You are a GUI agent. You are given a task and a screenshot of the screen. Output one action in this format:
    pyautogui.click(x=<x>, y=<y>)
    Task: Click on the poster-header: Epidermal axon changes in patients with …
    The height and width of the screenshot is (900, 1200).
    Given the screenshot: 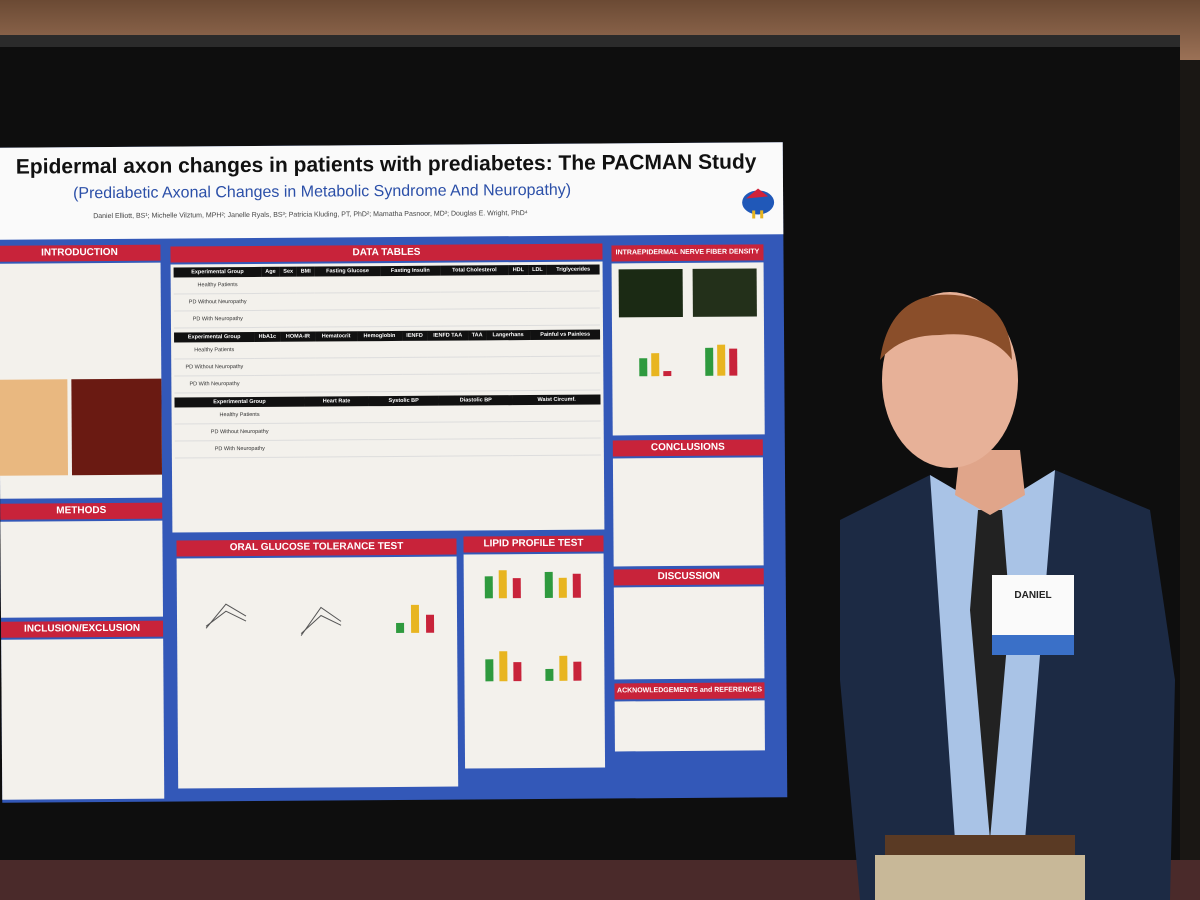 What is the action you would take?
    pyautogui.click(x=392, y=191)
    